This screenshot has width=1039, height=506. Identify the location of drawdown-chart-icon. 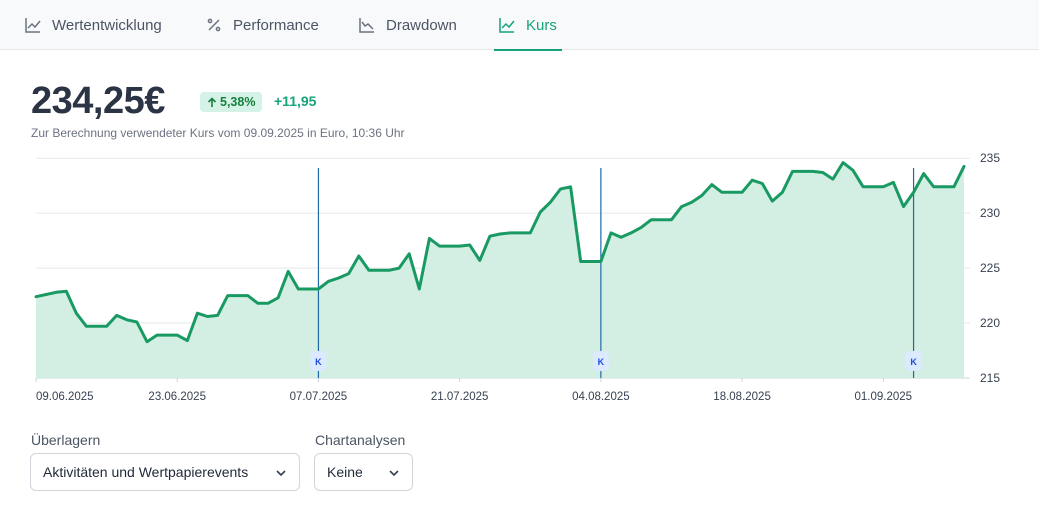
(366, 25).